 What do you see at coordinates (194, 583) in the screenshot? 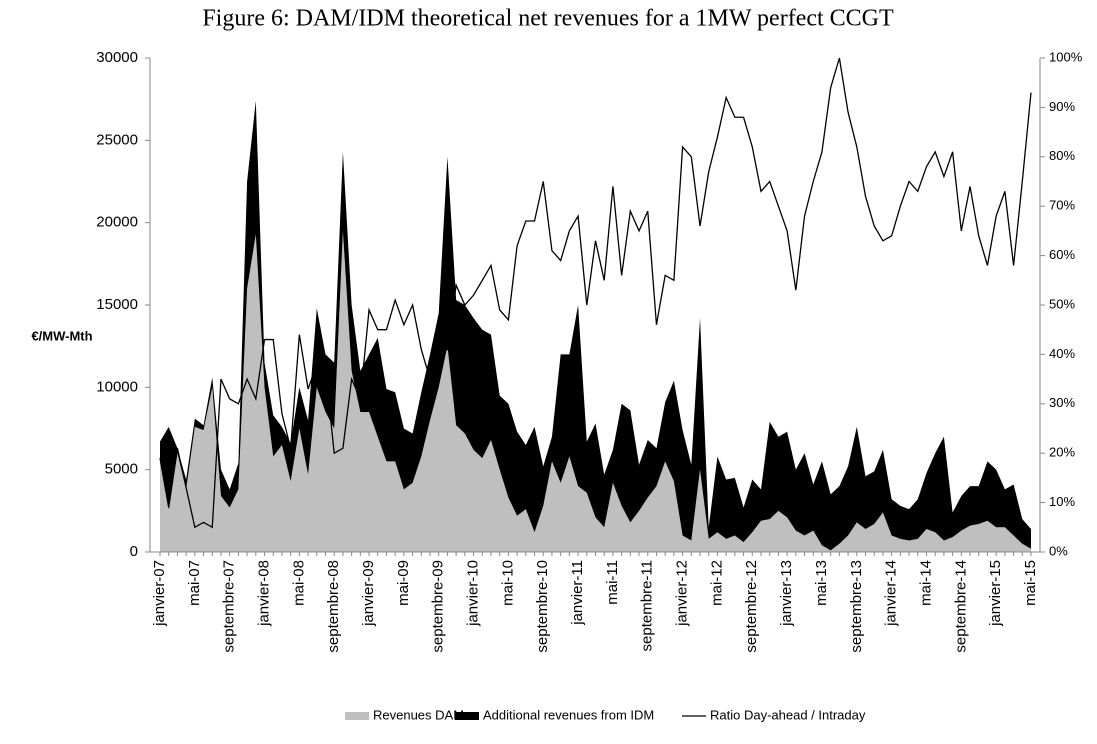
I see `x-tick-label: mai-07` at bounding box center [194, 583].